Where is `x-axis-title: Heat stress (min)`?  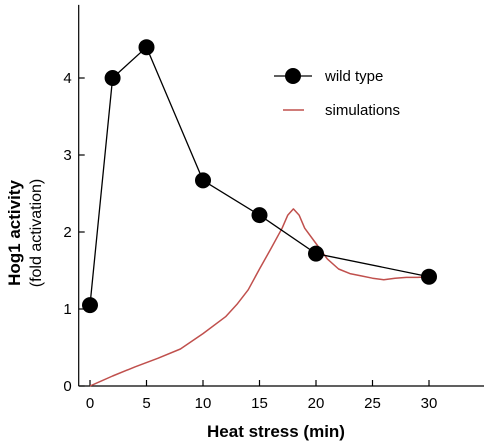
x-axis-title: Heat stress (min) is located at coordinates (276, 431).